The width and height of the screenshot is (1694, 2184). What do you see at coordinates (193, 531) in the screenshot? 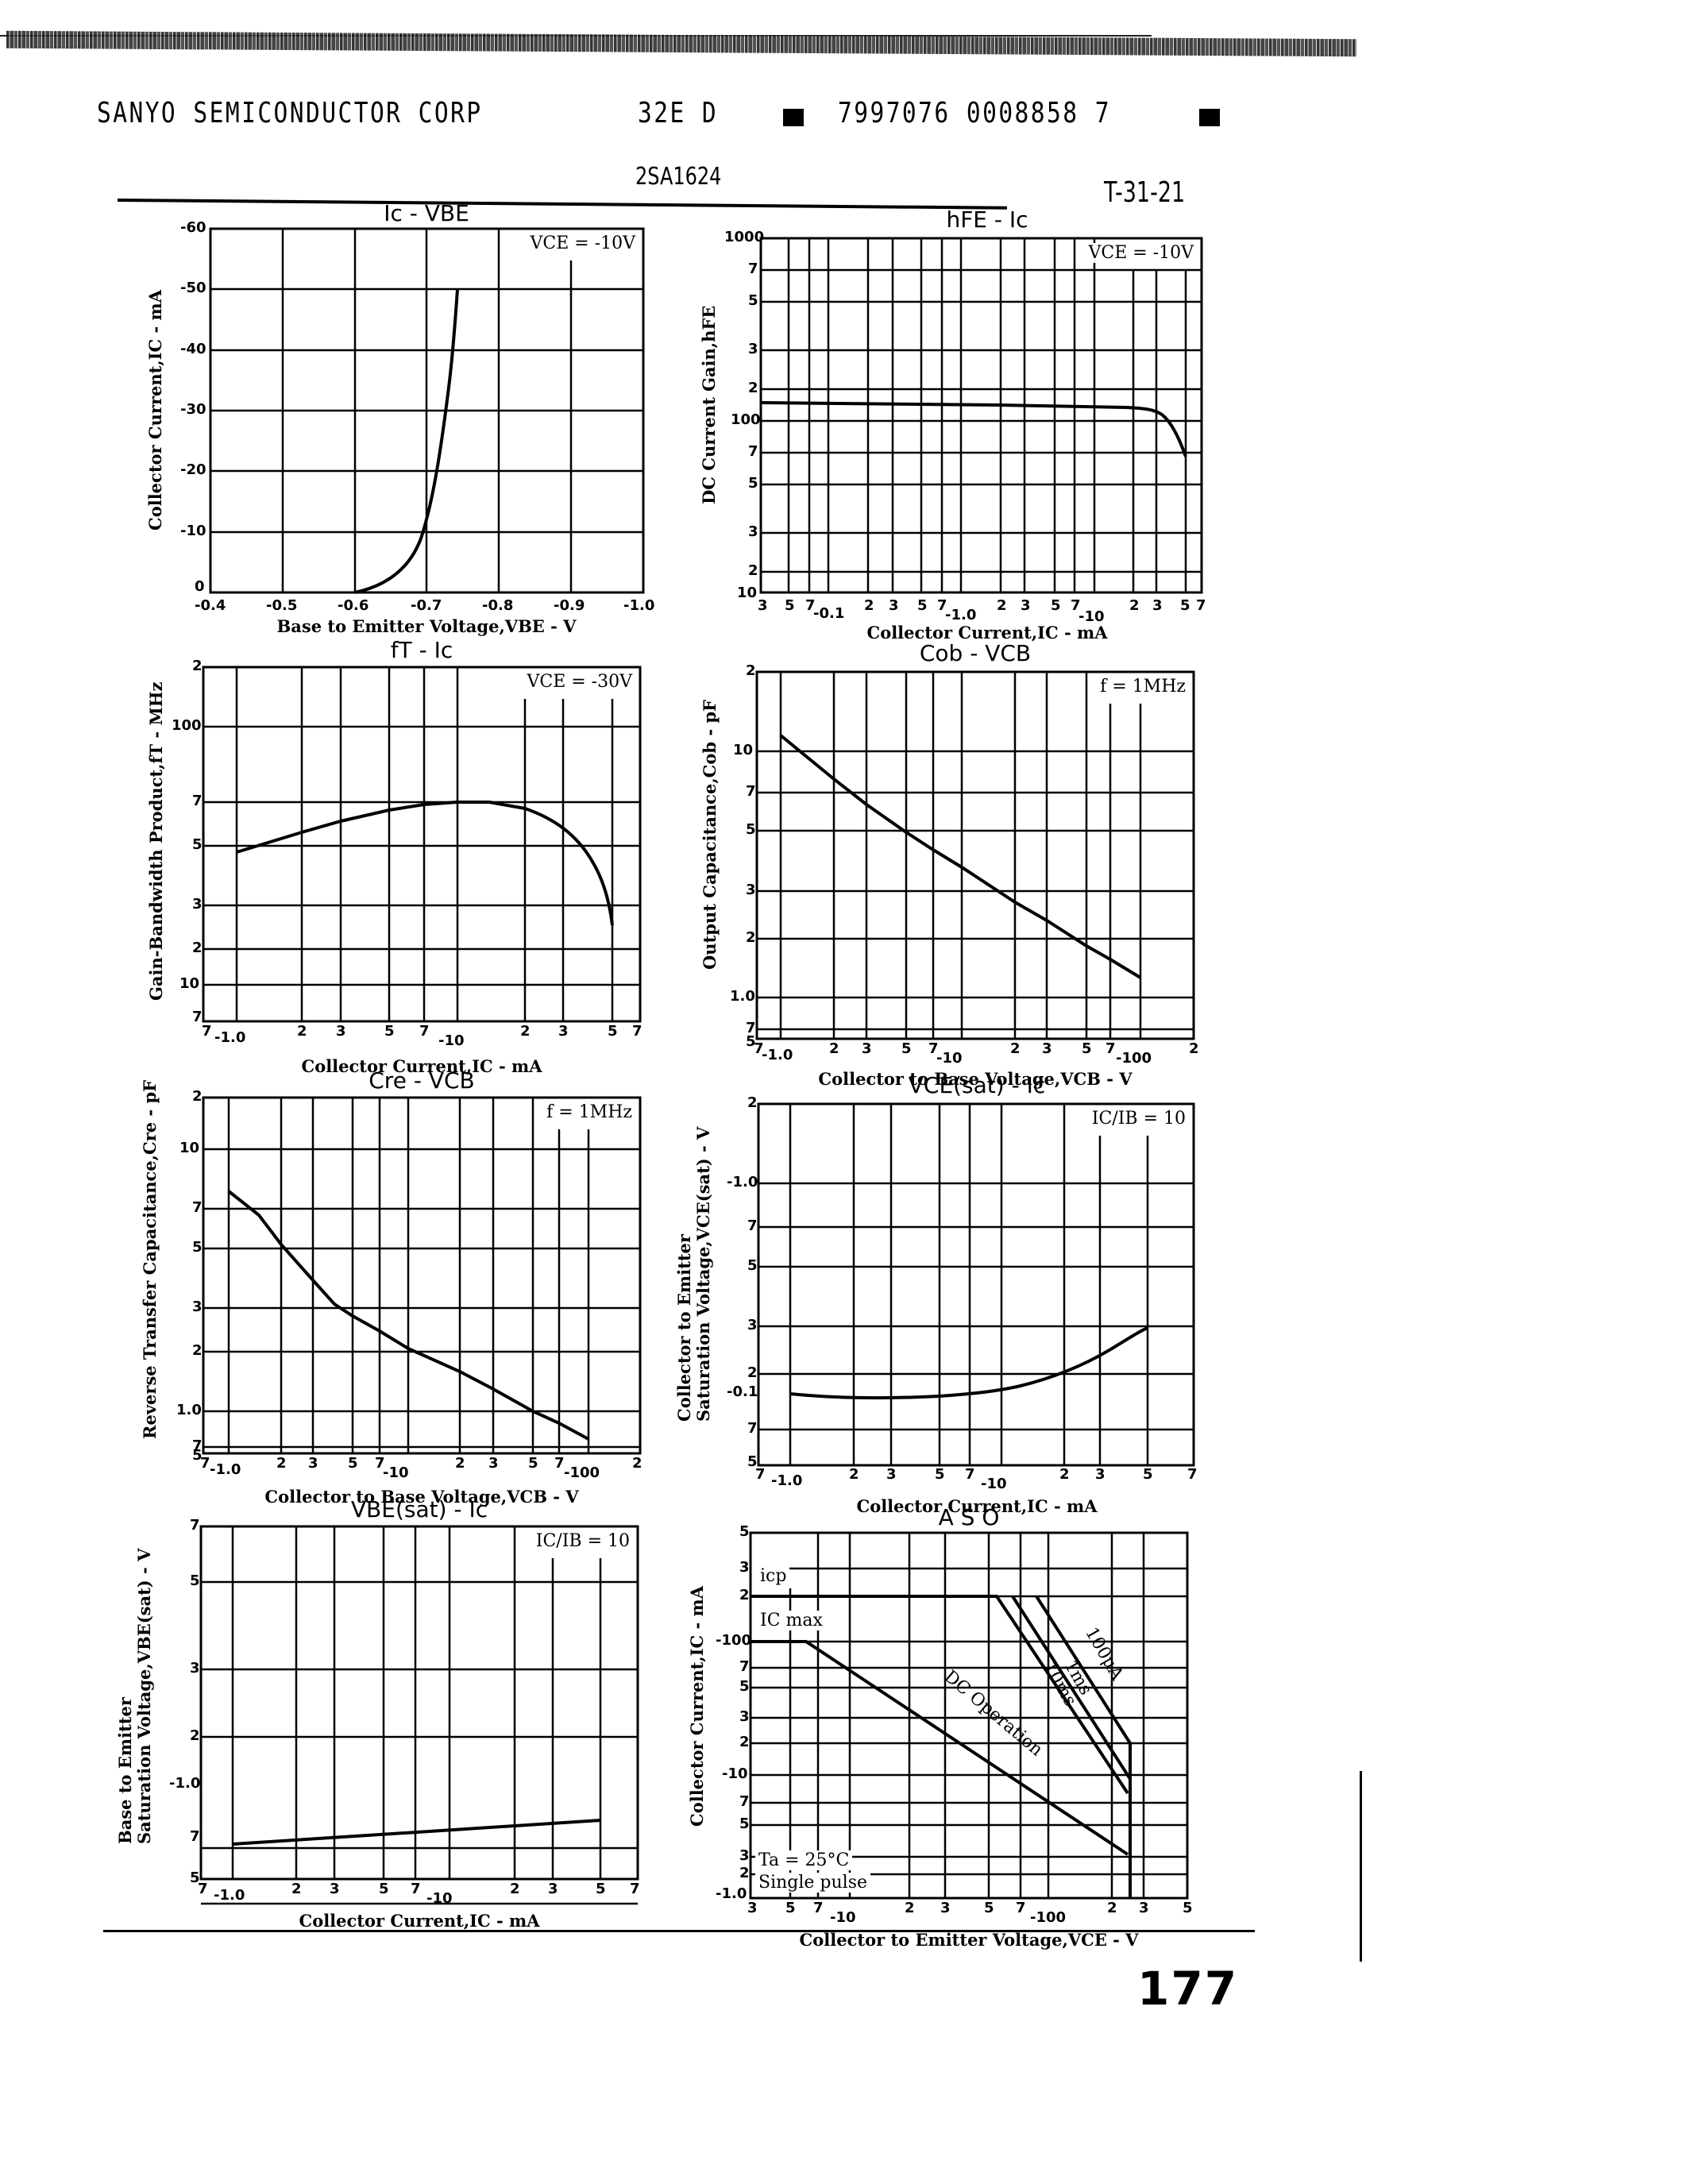
I see `y-tick: -10` at bounding box center [193, 531].